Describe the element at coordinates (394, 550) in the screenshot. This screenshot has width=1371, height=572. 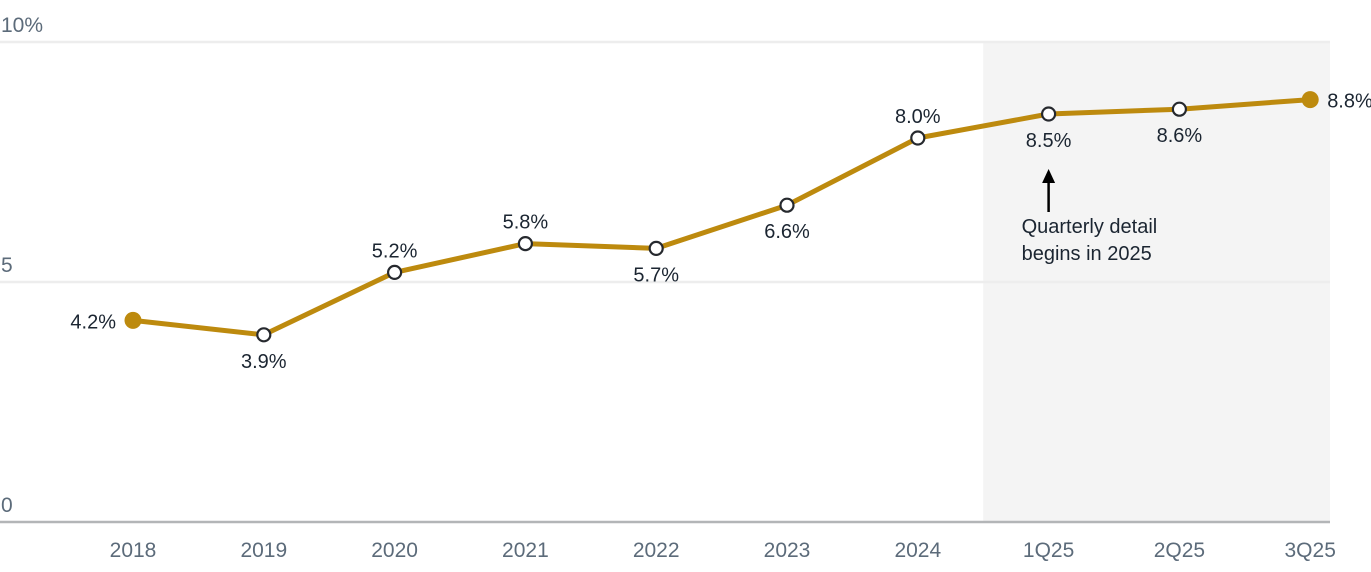
I see `x-axis-tick-label: 2020` at that location.